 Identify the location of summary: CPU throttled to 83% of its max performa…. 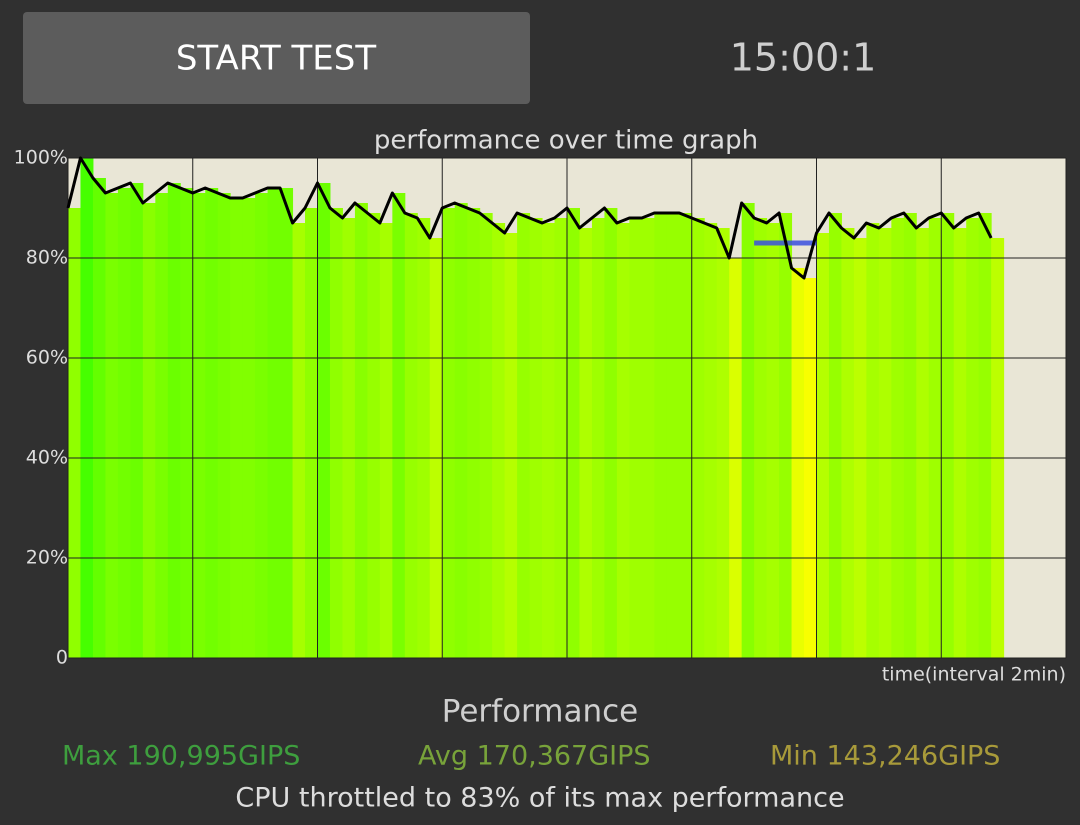
(539, 798).